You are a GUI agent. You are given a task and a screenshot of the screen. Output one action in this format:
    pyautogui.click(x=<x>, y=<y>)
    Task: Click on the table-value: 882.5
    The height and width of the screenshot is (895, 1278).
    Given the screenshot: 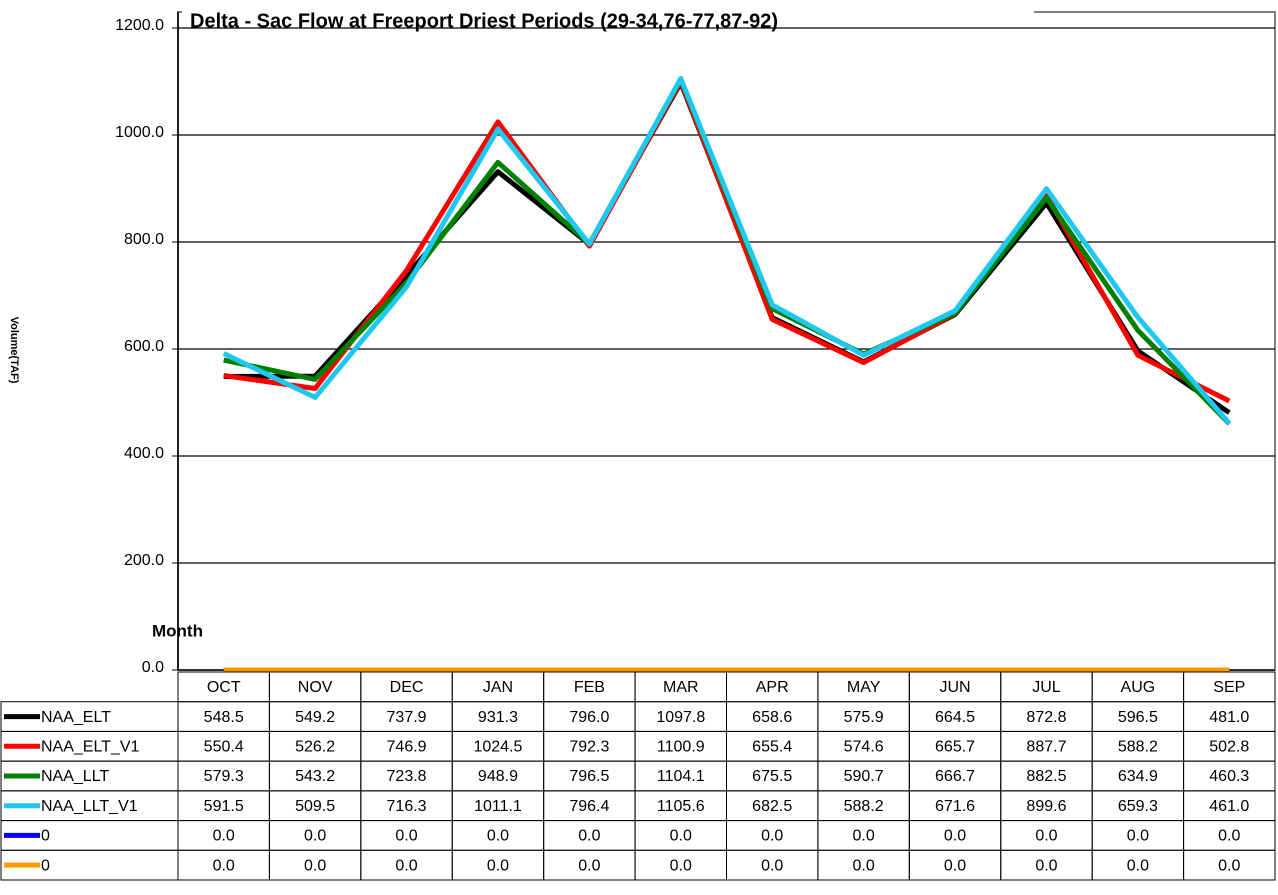 What is the action you would take?
    pyautogui.click(x=1046, y=776)
    